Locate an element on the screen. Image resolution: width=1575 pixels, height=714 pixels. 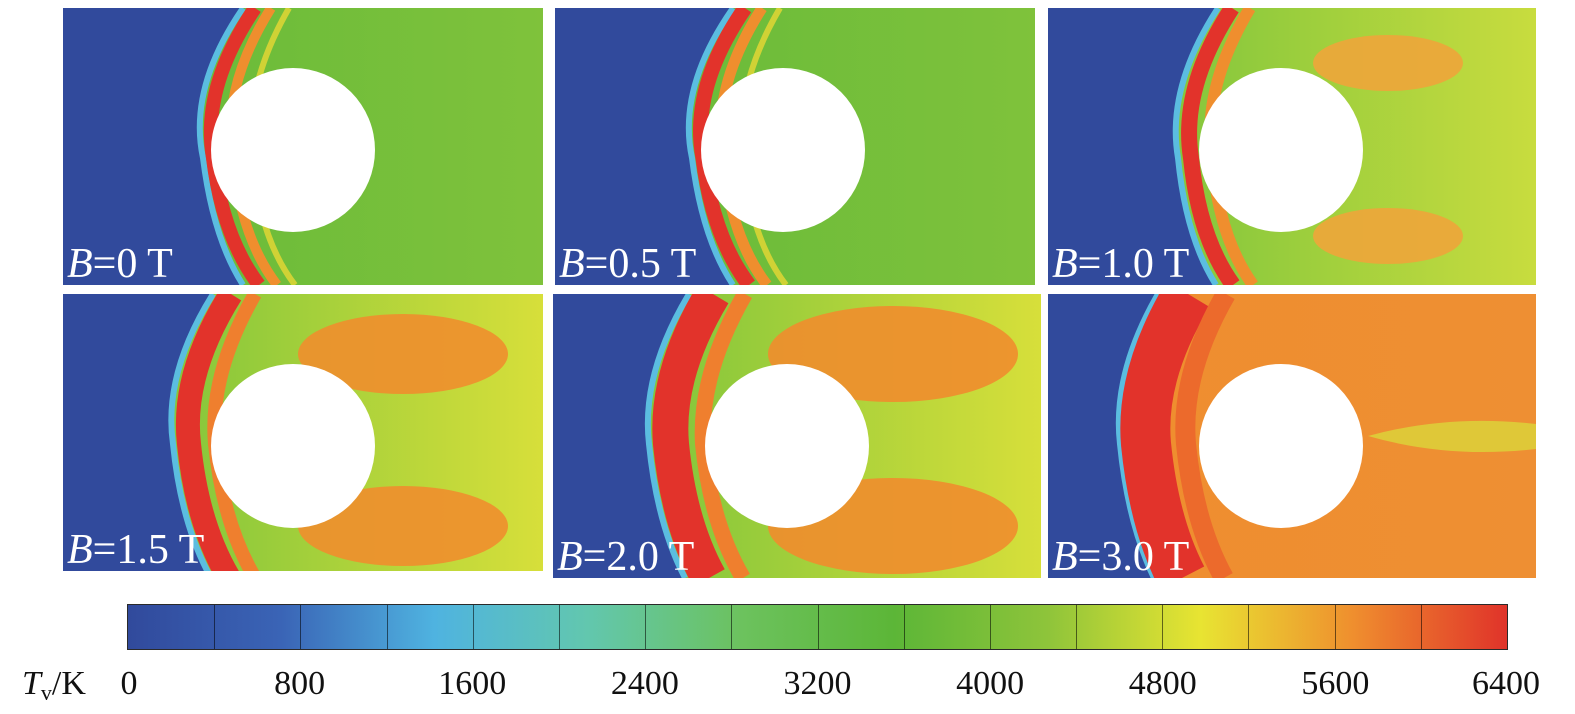
colorbar-tick-label: 2400 is located at coordinates (644, 683).